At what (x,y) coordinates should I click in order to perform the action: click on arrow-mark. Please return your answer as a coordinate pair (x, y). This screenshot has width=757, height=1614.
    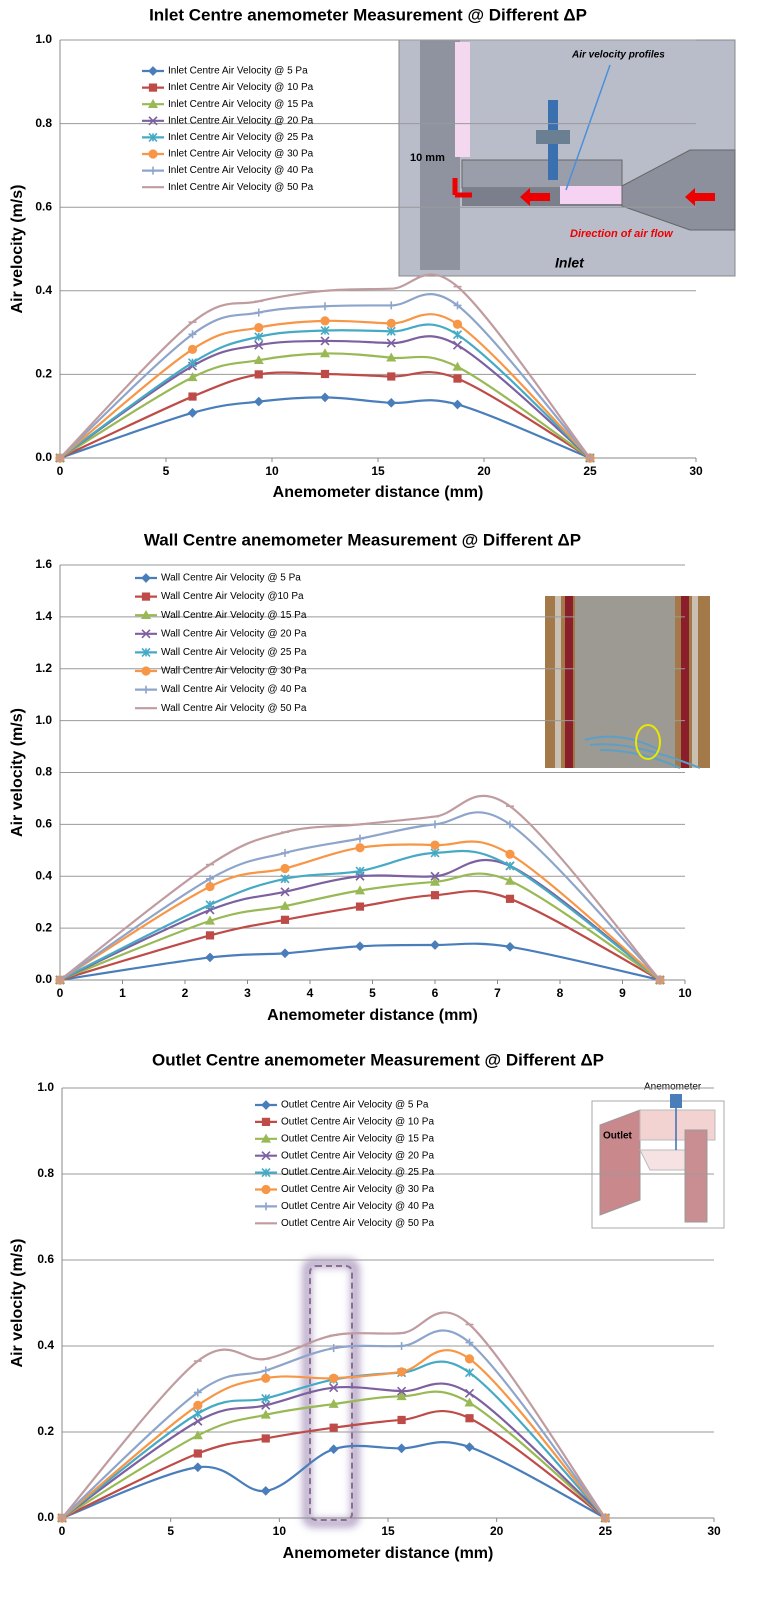
    Looking at the image, I should click on (462, 188).